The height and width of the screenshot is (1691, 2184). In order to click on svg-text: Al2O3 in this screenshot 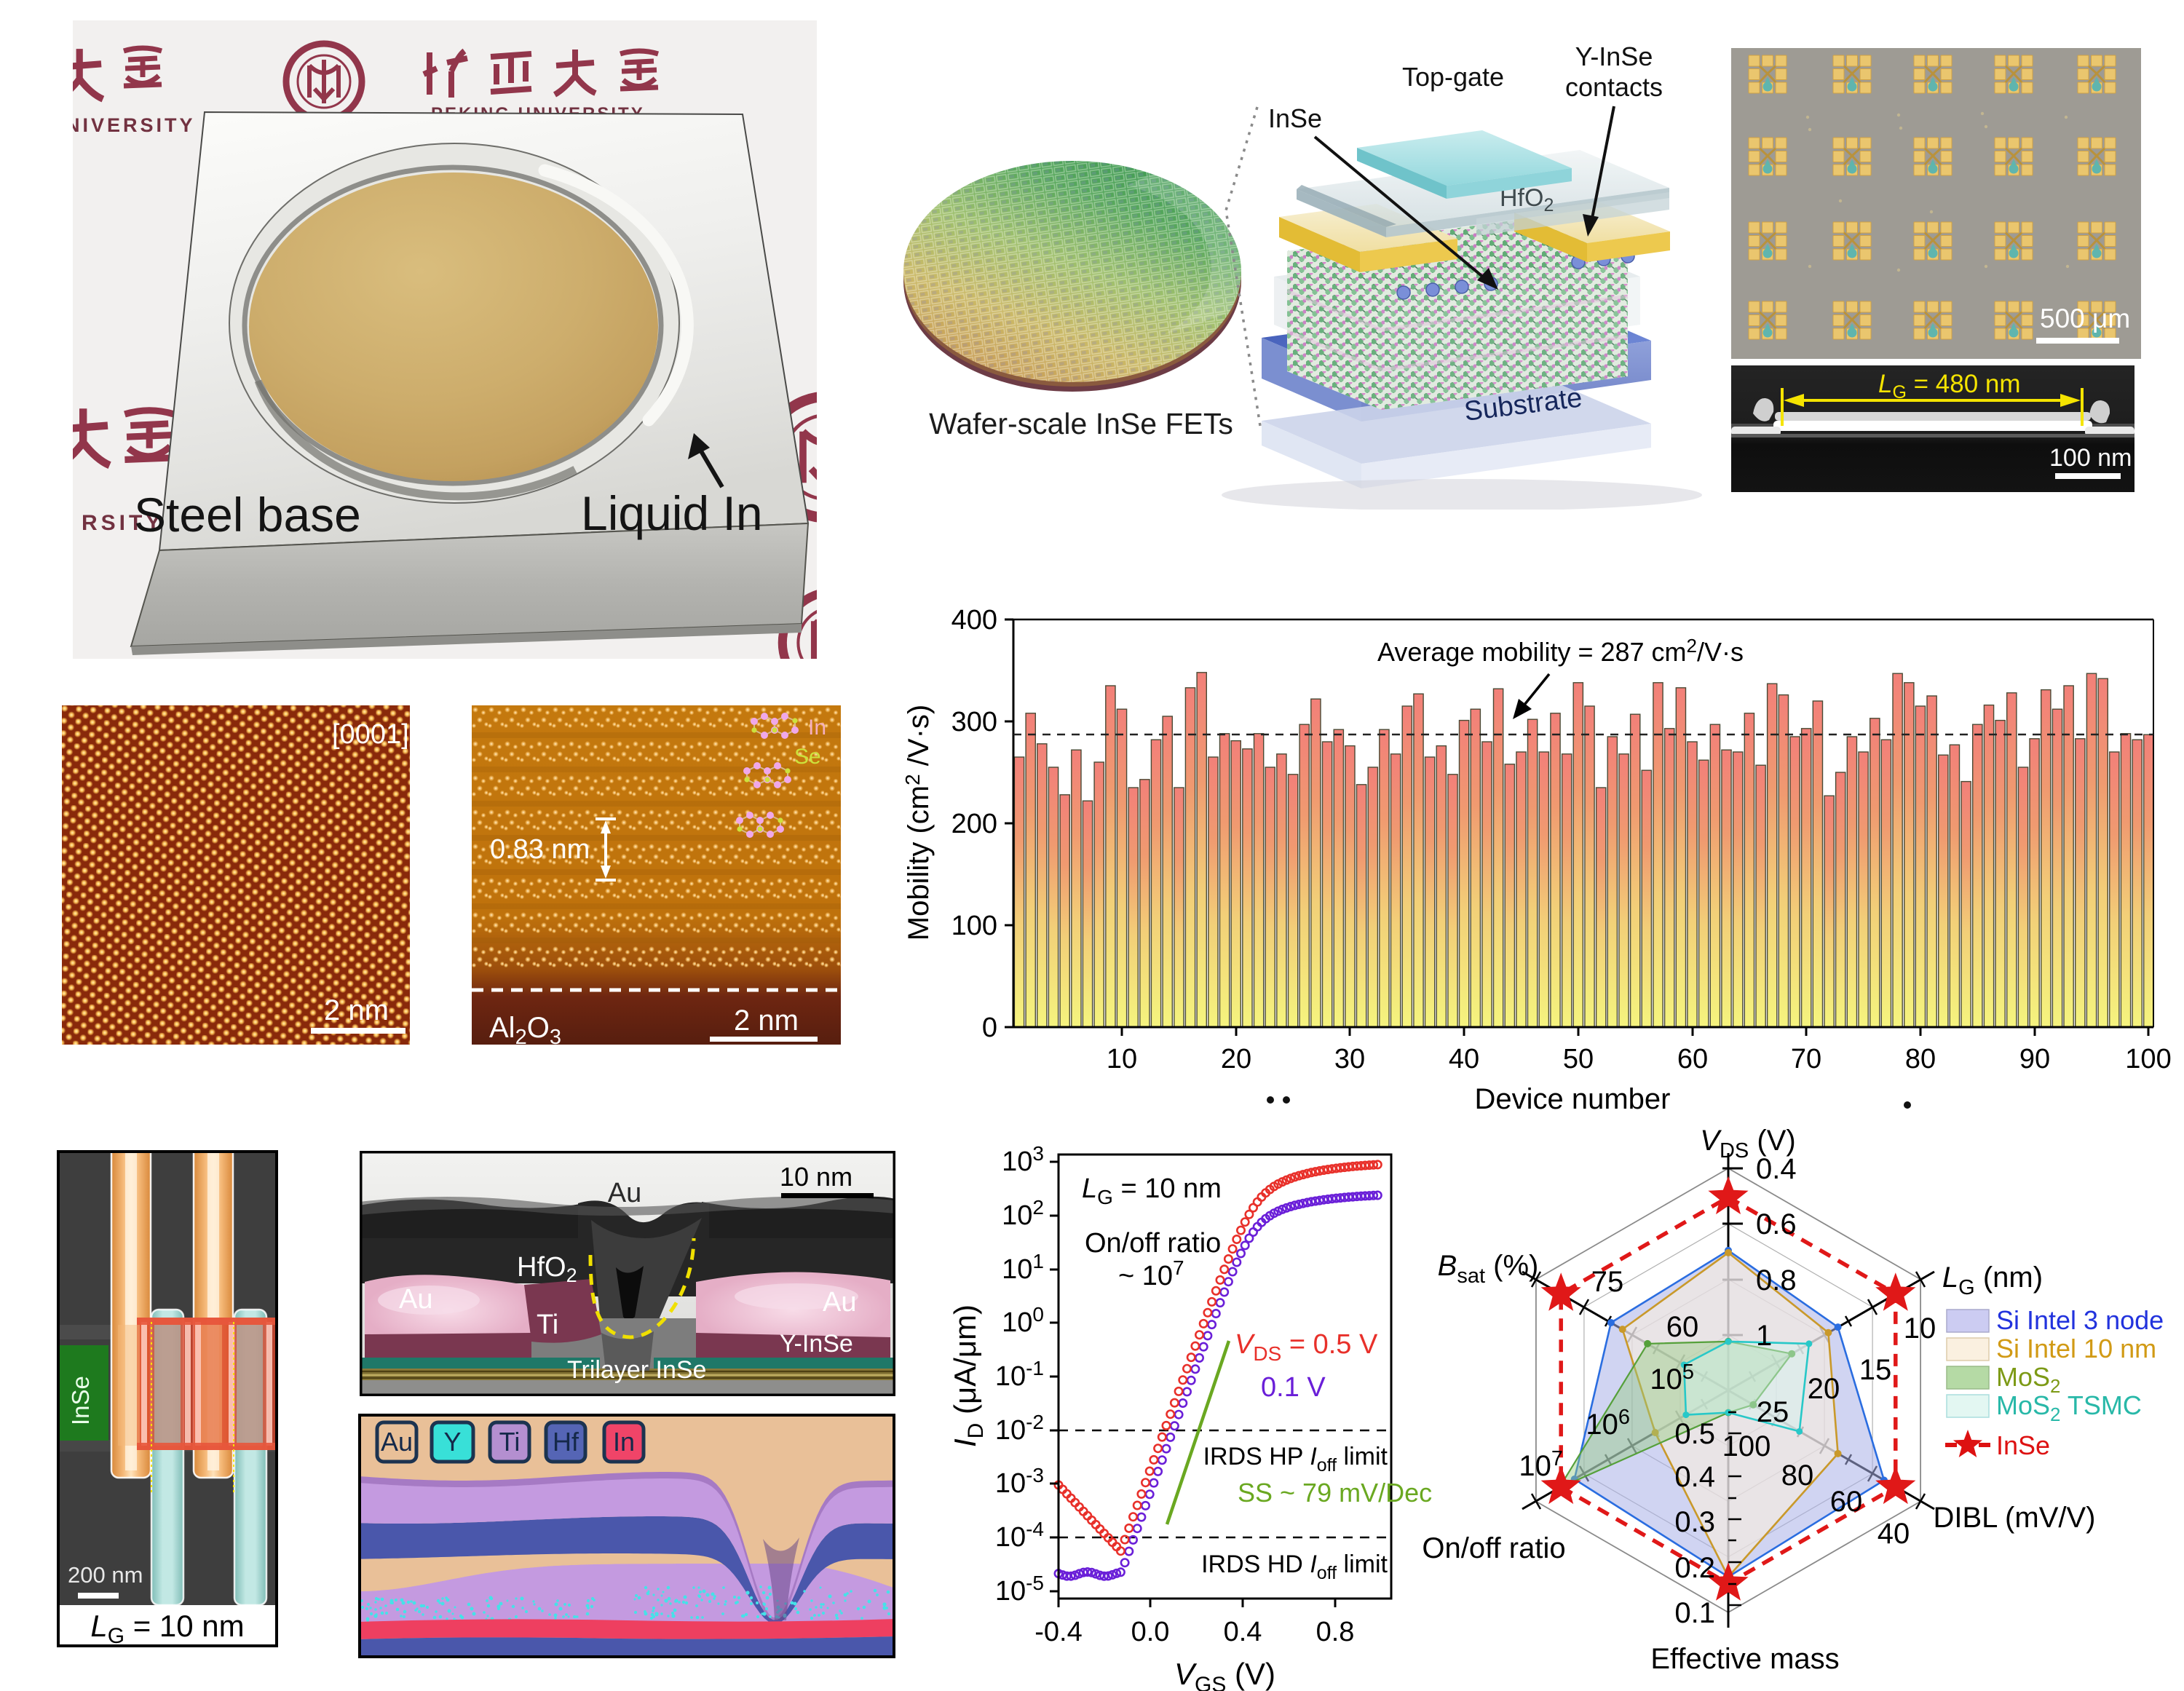, I will do `click(525, 1029)`.